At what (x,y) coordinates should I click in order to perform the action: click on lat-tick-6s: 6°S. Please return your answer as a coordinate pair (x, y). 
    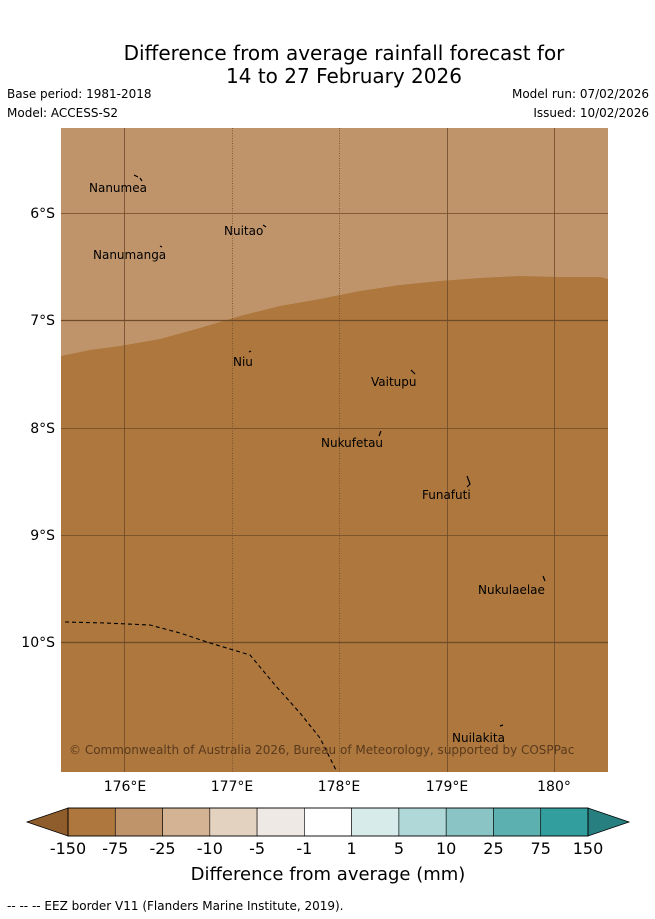
    Looking at the image, I should click on (42, 214).